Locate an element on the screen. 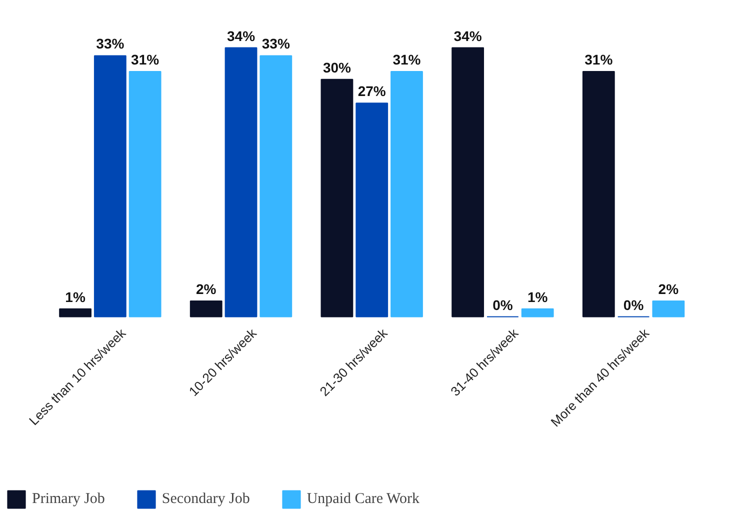  legend-label: Primary Job is located at coordinates (68, 499).